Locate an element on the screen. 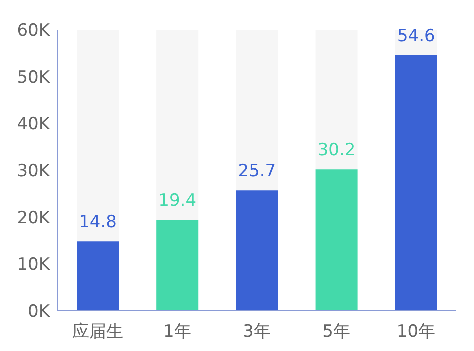  data-label: 25.7 is located at coordinates (257, 172).